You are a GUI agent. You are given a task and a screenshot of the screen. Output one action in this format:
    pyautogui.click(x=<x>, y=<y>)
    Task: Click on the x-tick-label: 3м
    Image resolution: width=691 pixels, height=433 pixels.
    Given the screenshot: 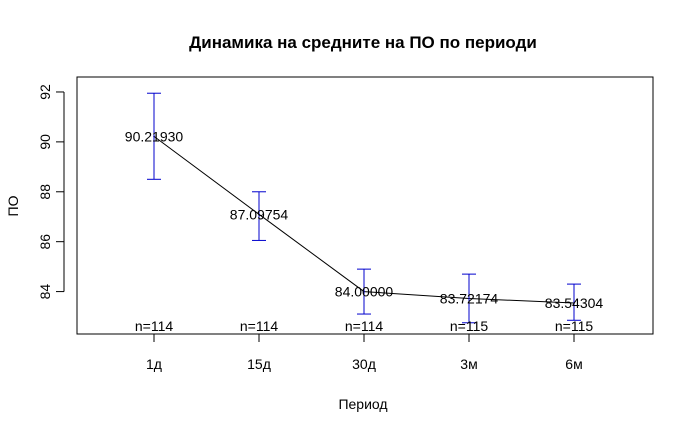 What is the action you would take?
    pyautogui.click(x=468, y=364)
    